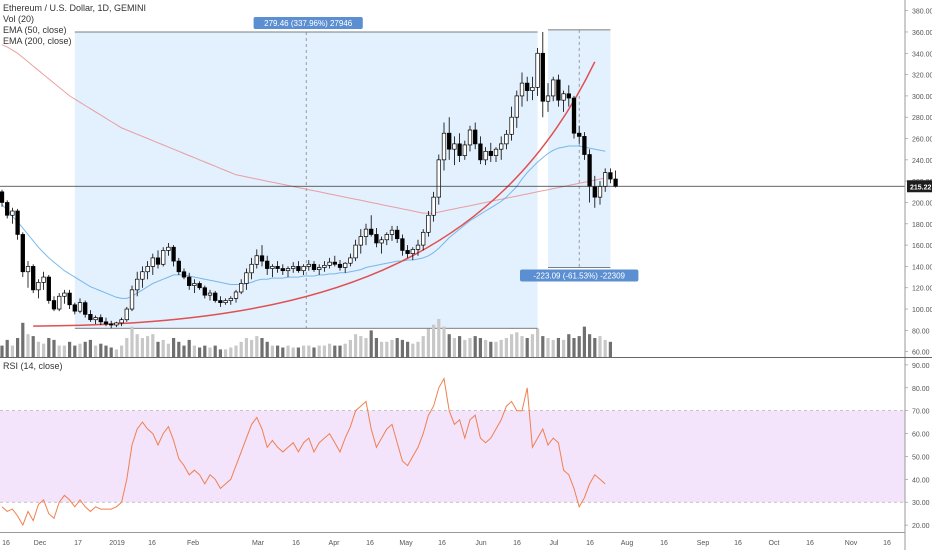 This screenshot has height=555, width=932. I want to click on time-tick-label: Feb, so click(193, 543).